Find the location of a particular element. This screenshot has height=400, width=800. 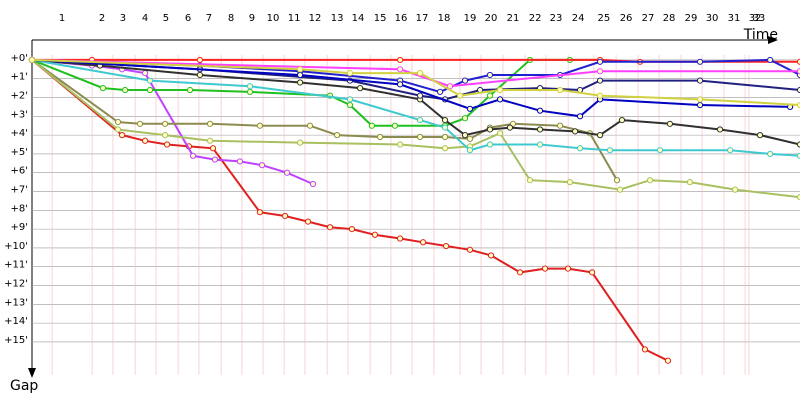

x-tick-label: 4 is located at coordinates (145, 18).